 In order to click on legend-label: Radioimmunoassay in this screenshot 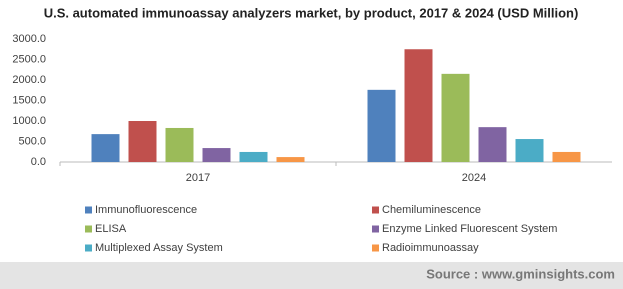, I will do `click(430, 248)`.